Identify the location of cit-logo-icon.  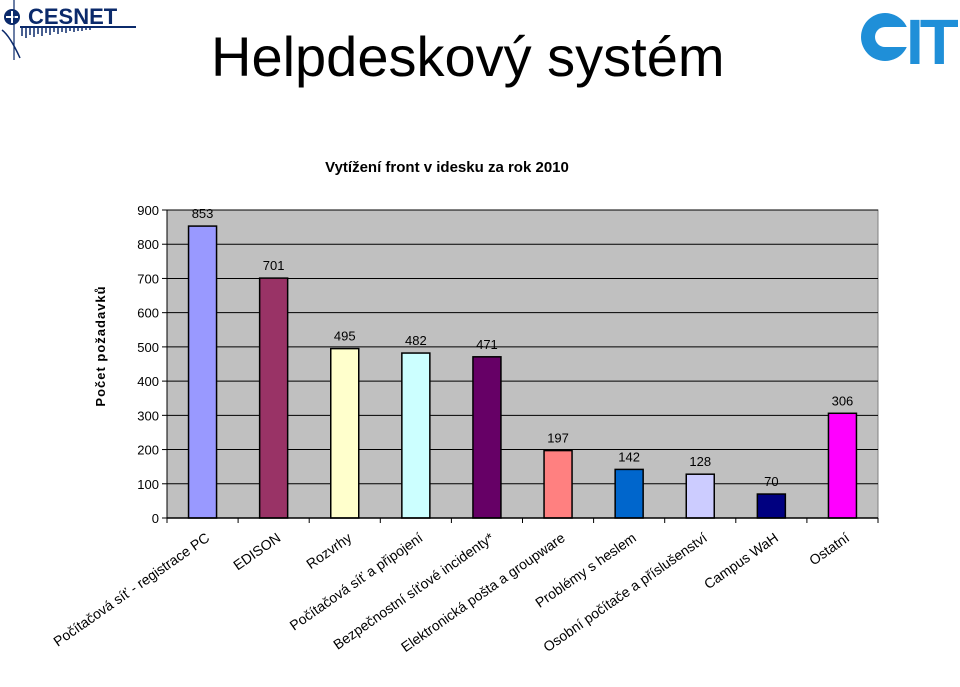
(886, 37).